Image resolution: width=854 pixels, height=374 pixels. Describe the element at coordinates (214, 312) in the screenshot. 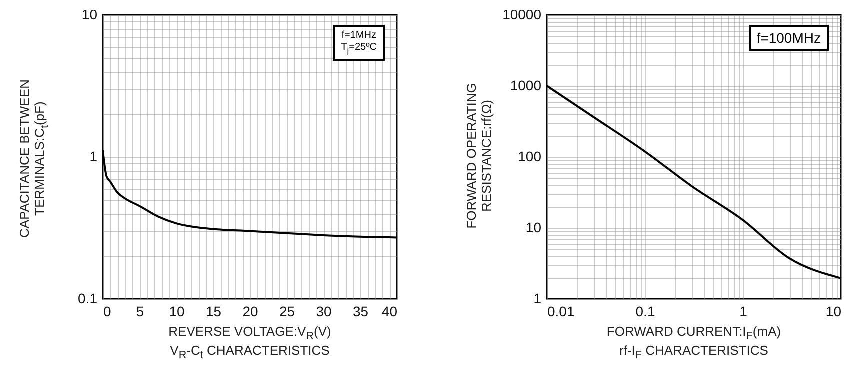

I see `x-tick-label: 15` at that location.